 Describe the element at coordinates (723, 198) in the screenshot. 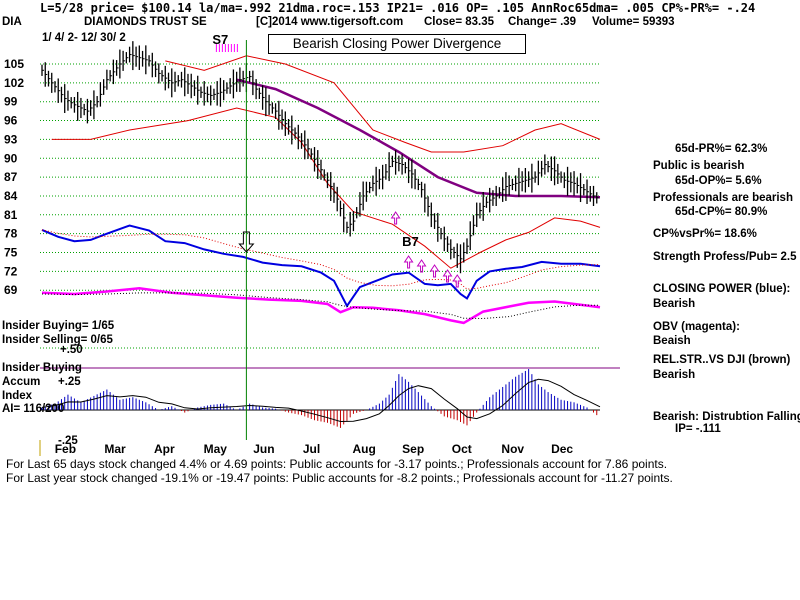

I see `professionals-status: Professionals are bearish` at that location.